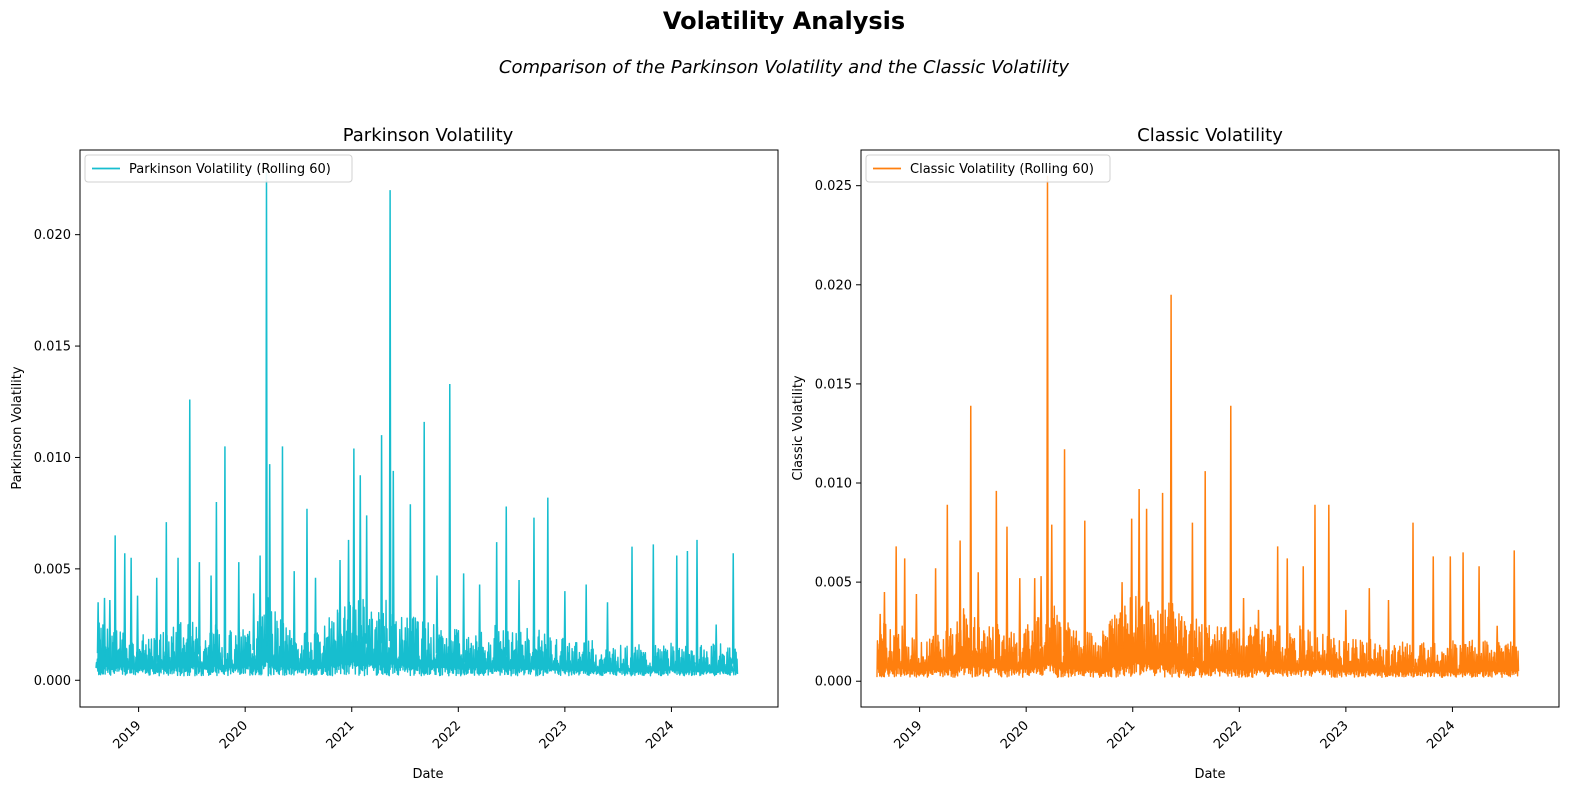 This screenshot has height=789, width=1589. What do you see at coordinates (127, 735) in the screenshot?
I see `parkinson-x-tick-label: 2019` at bounding box center [127, 735].